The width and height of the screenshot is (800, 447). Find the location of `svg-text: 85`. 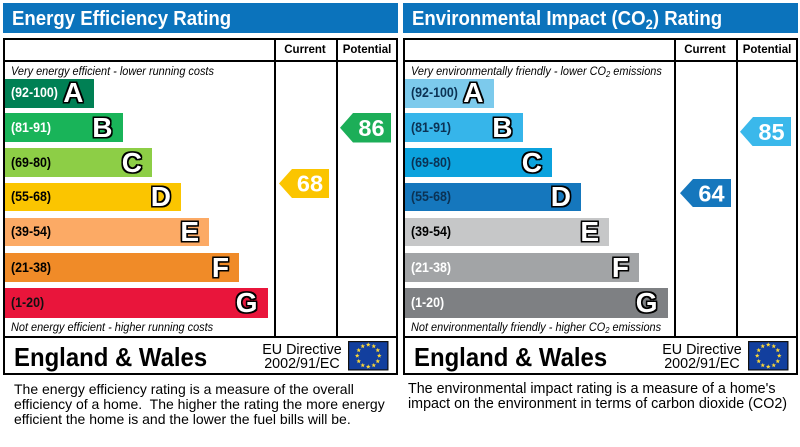

svg-text: 85 is located at coordinates (771, 132).